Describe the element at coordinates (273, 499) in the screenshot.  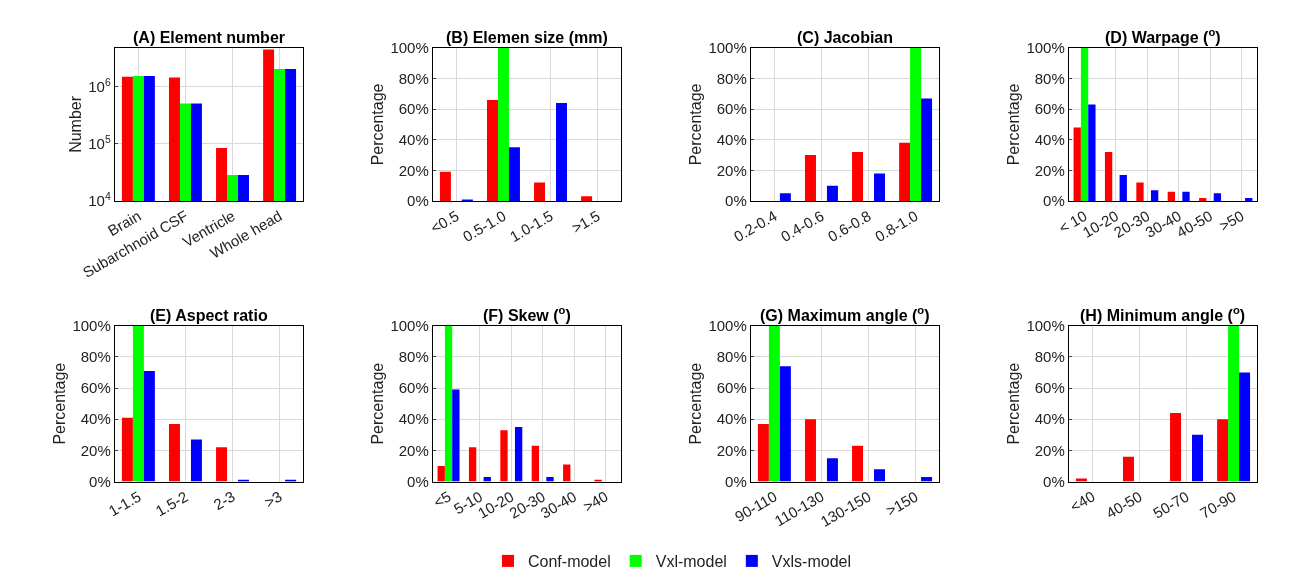
I see `x-tick-label: >3` at that location.